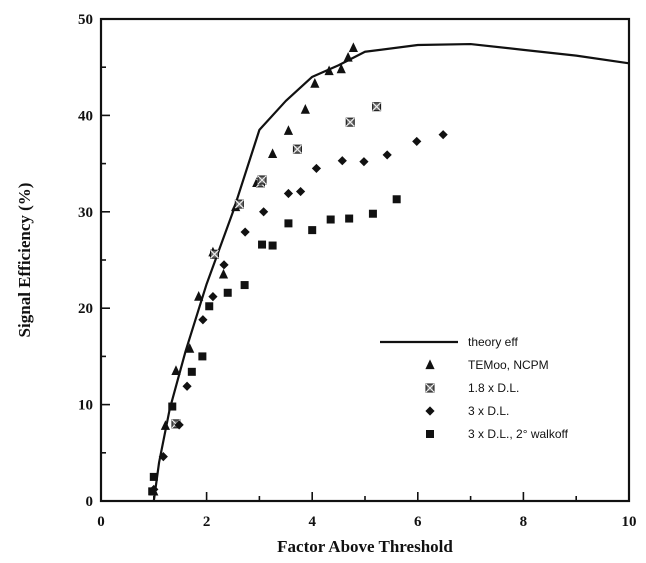 The width and height of the screenshot is (646, 563). I want to click on x-tick-label: 8, so click(524, 522).